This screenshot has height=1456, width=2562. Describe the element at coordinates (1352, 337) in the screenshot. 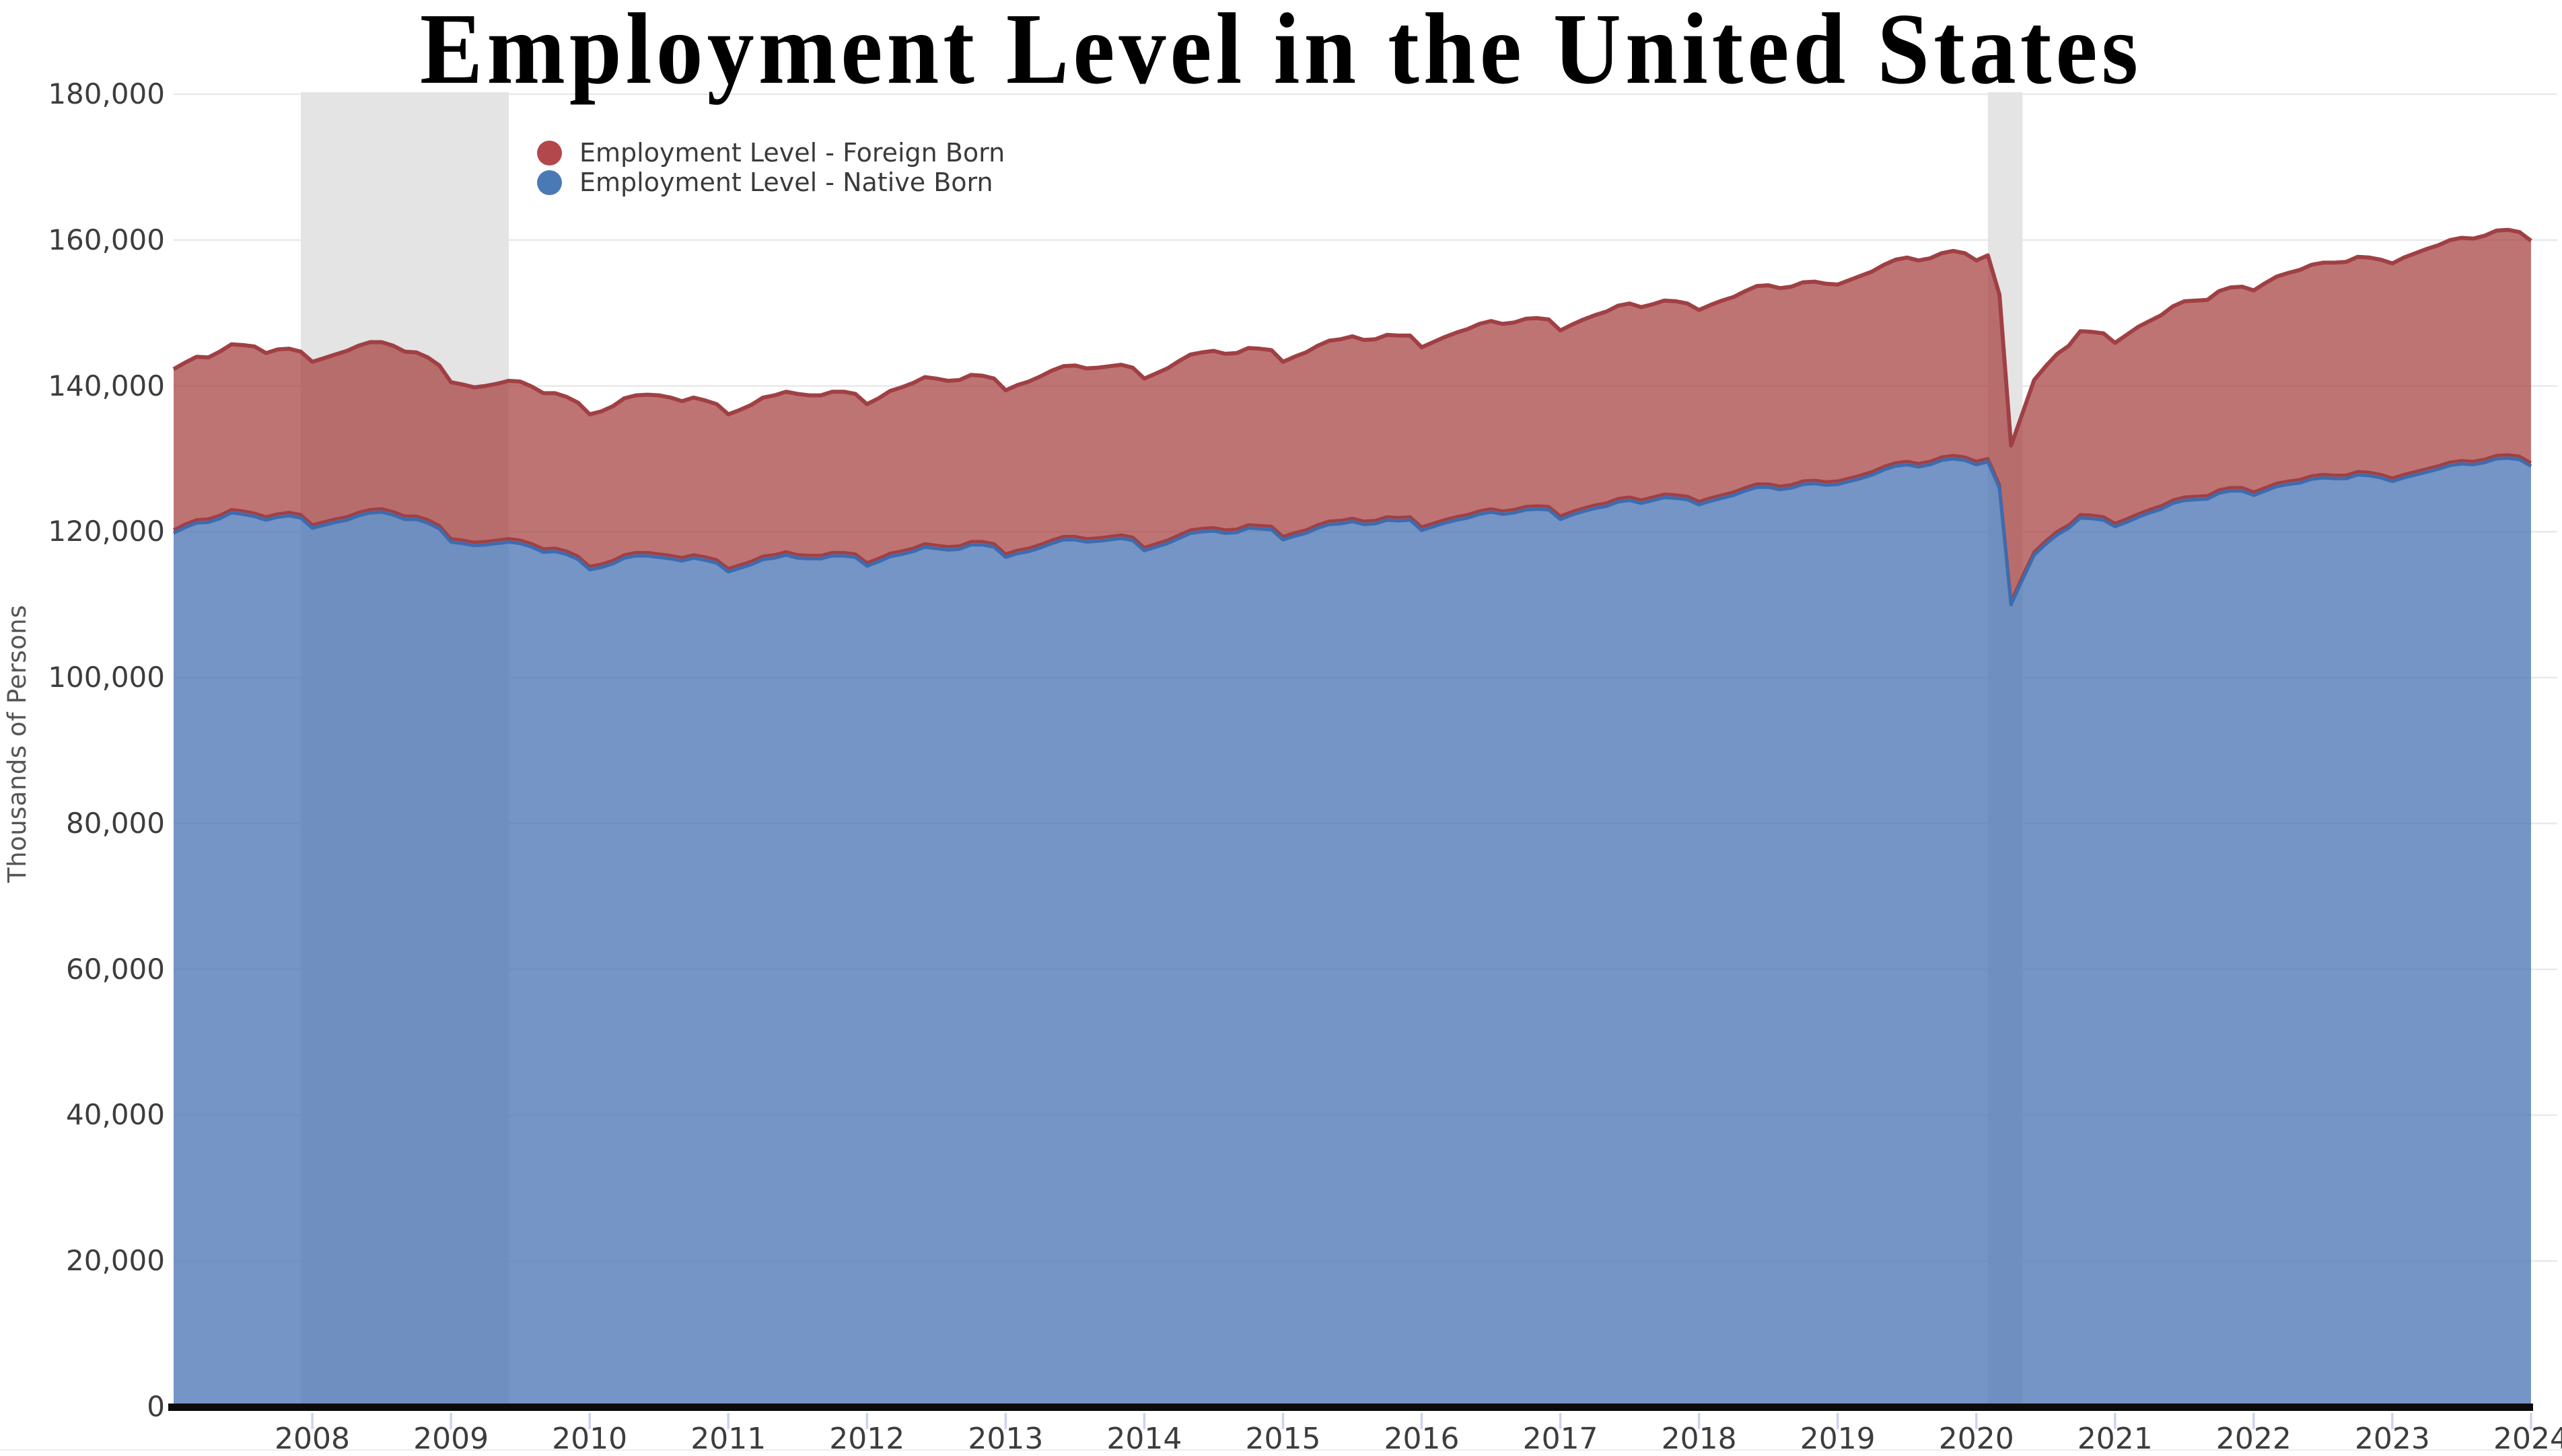

I see `foreign-born-total-line` at that location.